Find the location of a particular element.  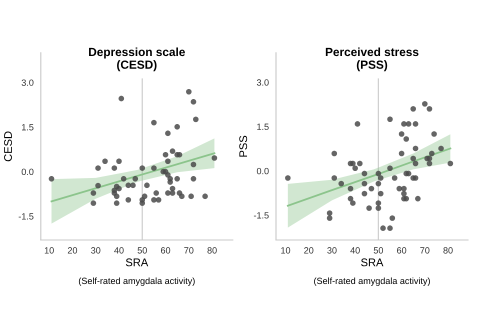

y-axis-title: CESD is located at coordinates (8, 146).